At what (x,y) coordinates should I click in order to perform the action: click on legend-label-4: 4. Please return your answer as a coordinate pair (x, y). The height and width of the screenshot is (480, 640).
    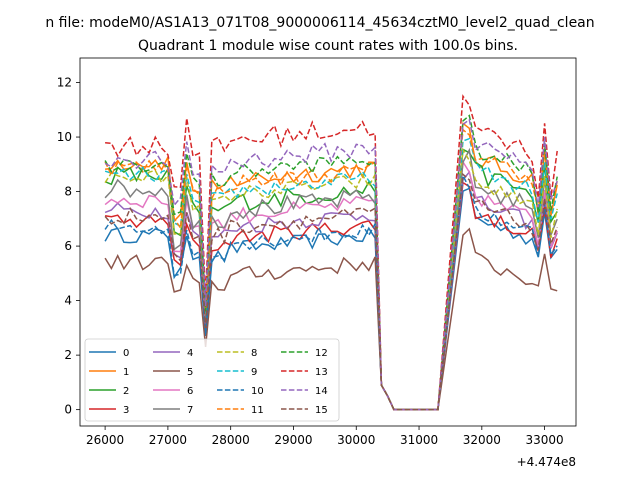
    Looking at the image, I should click on (190, 353).